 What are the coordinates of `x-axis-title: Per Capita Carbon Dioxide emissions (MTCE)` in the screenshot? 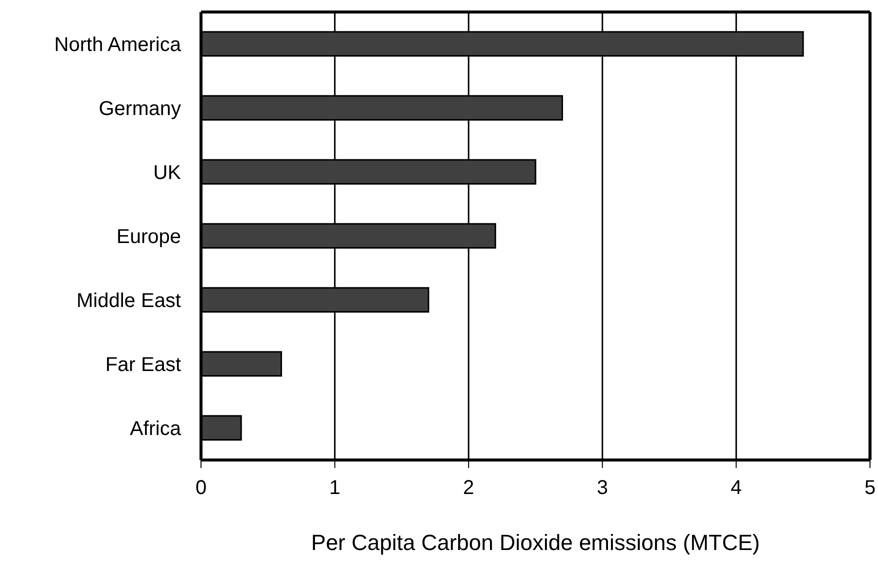 It's located at (535, 542).